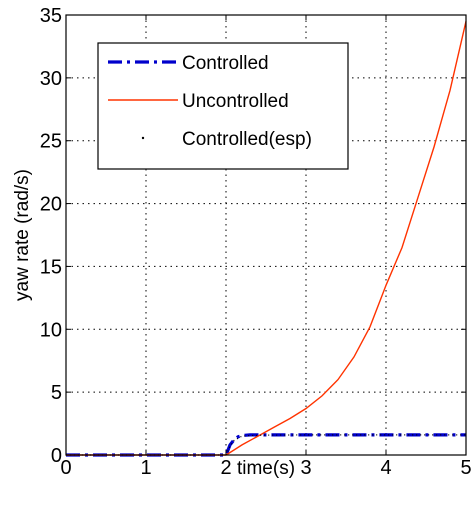 The image size is (472, 508). I want to click on legend-label: Controlled, so click(225, 63).